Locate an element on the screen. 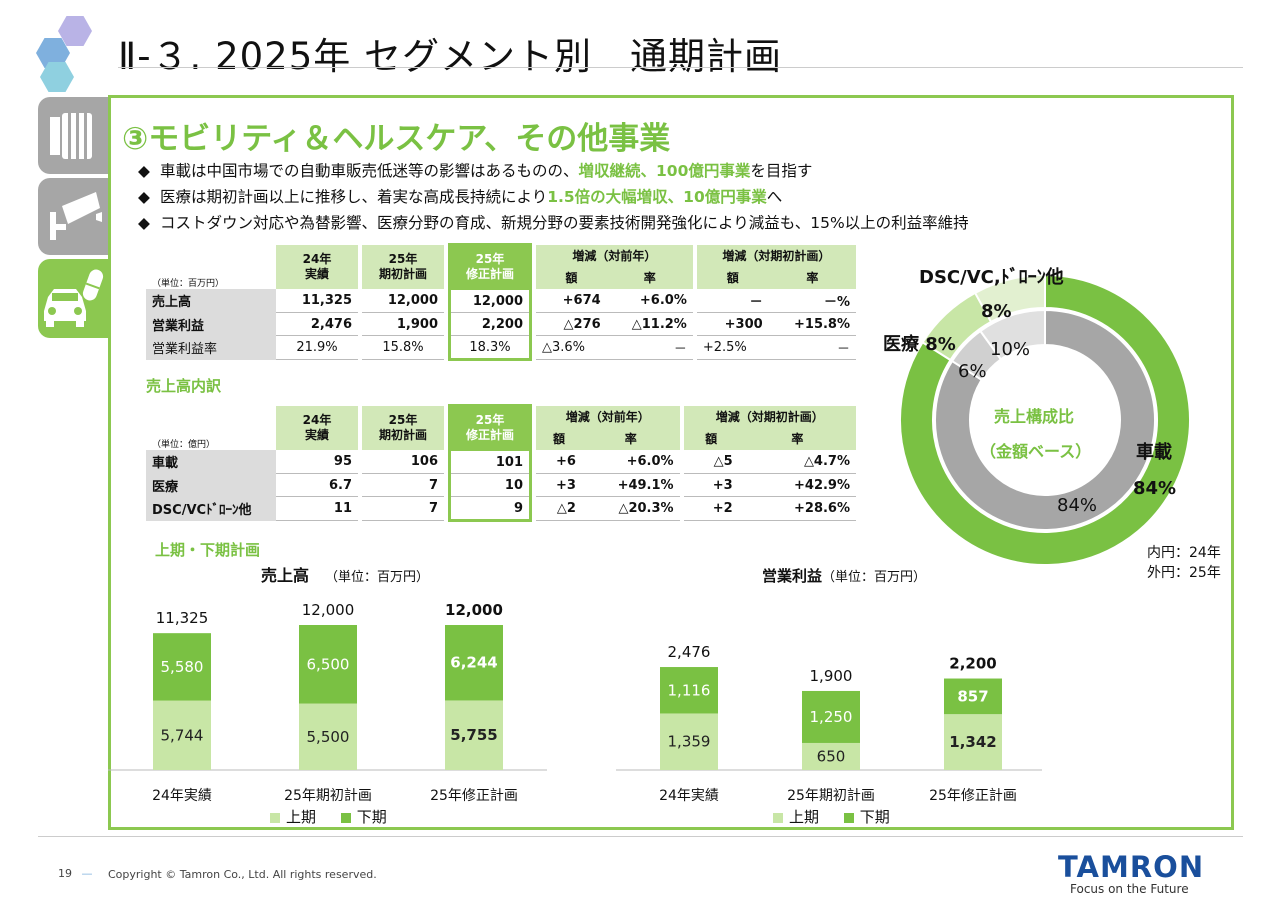 Image resolution: width=1280 pixels, height=905 pixels. footer-divider is located at coordinates (640, 836).